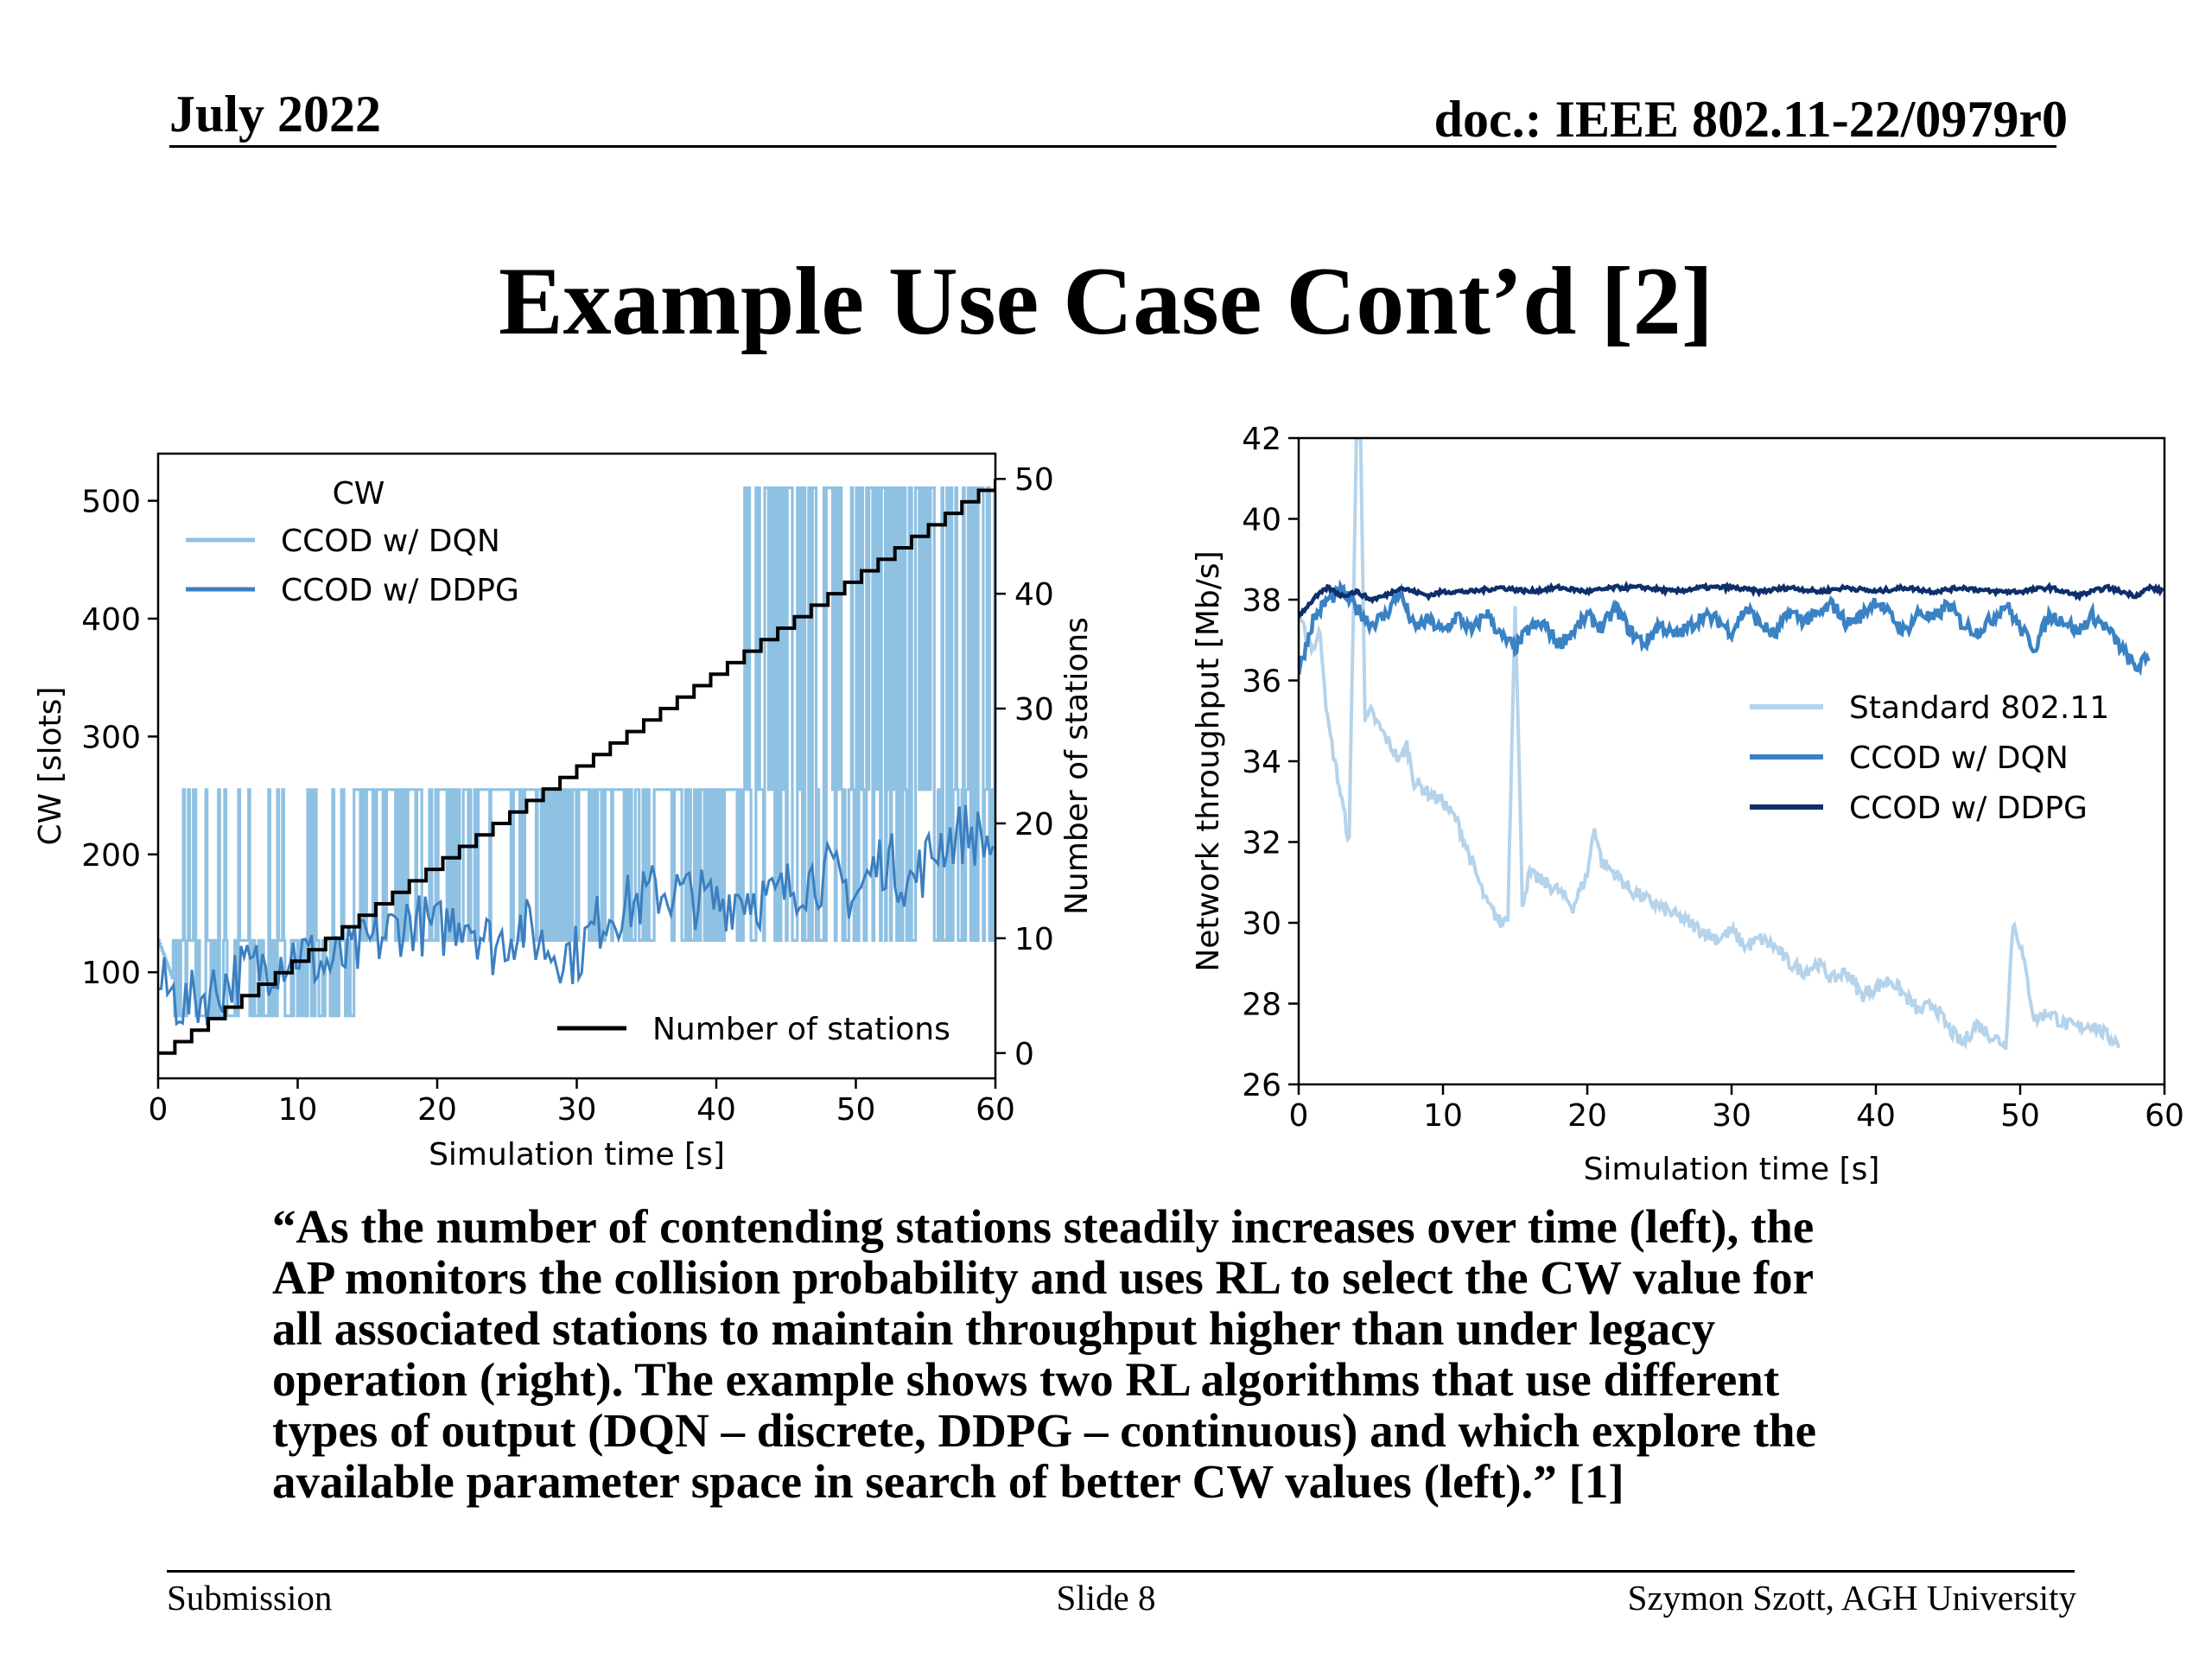 Image resolution: width=2212 pixels, height=1659 pixels. Describe the element at coordinates (1034, 940) in the screenshot. I see `y-right-tick-label: 10` at that location.